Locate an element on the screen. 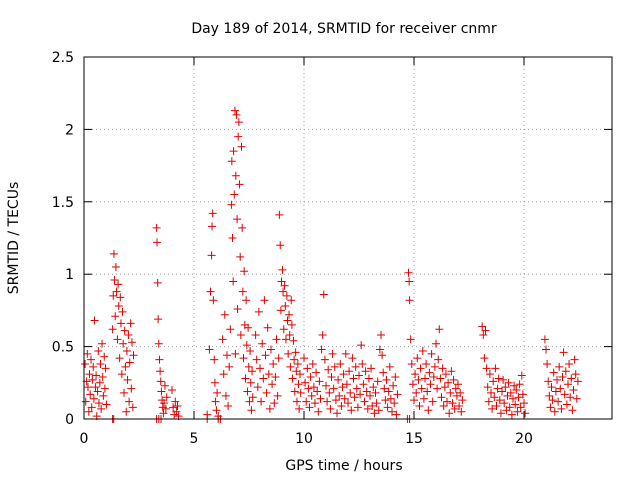 The image size is (640, 480). y-tick-label: 1 is located at coordinates (69, 275).